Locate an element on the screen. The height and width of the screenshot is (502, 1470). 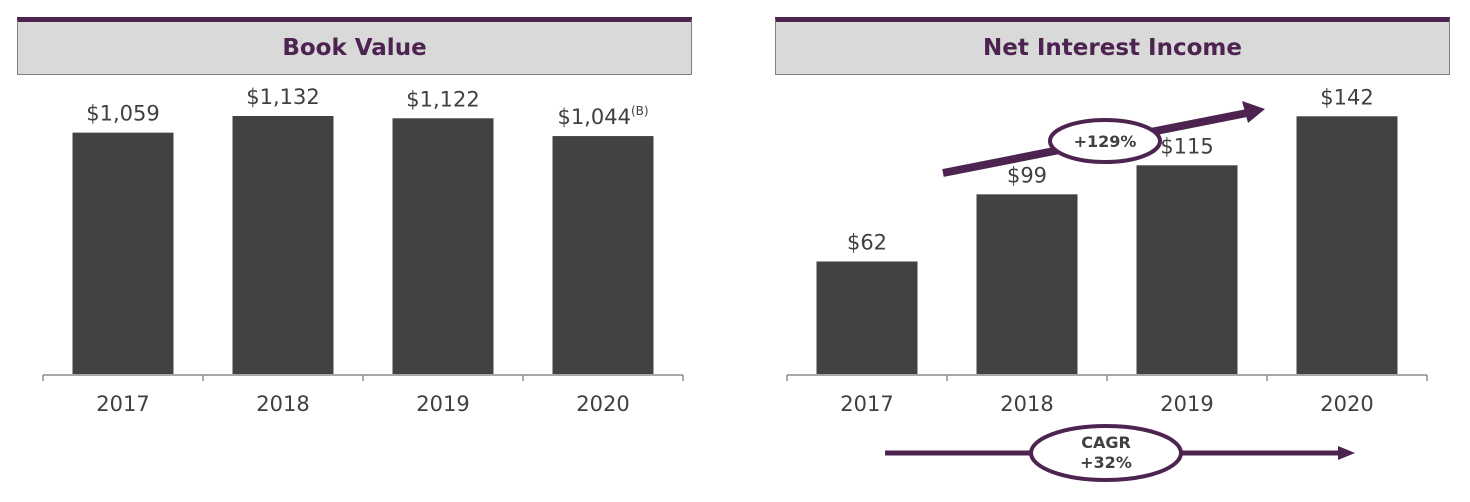
growth-arrow-head is located at coordinates (1253, 112).